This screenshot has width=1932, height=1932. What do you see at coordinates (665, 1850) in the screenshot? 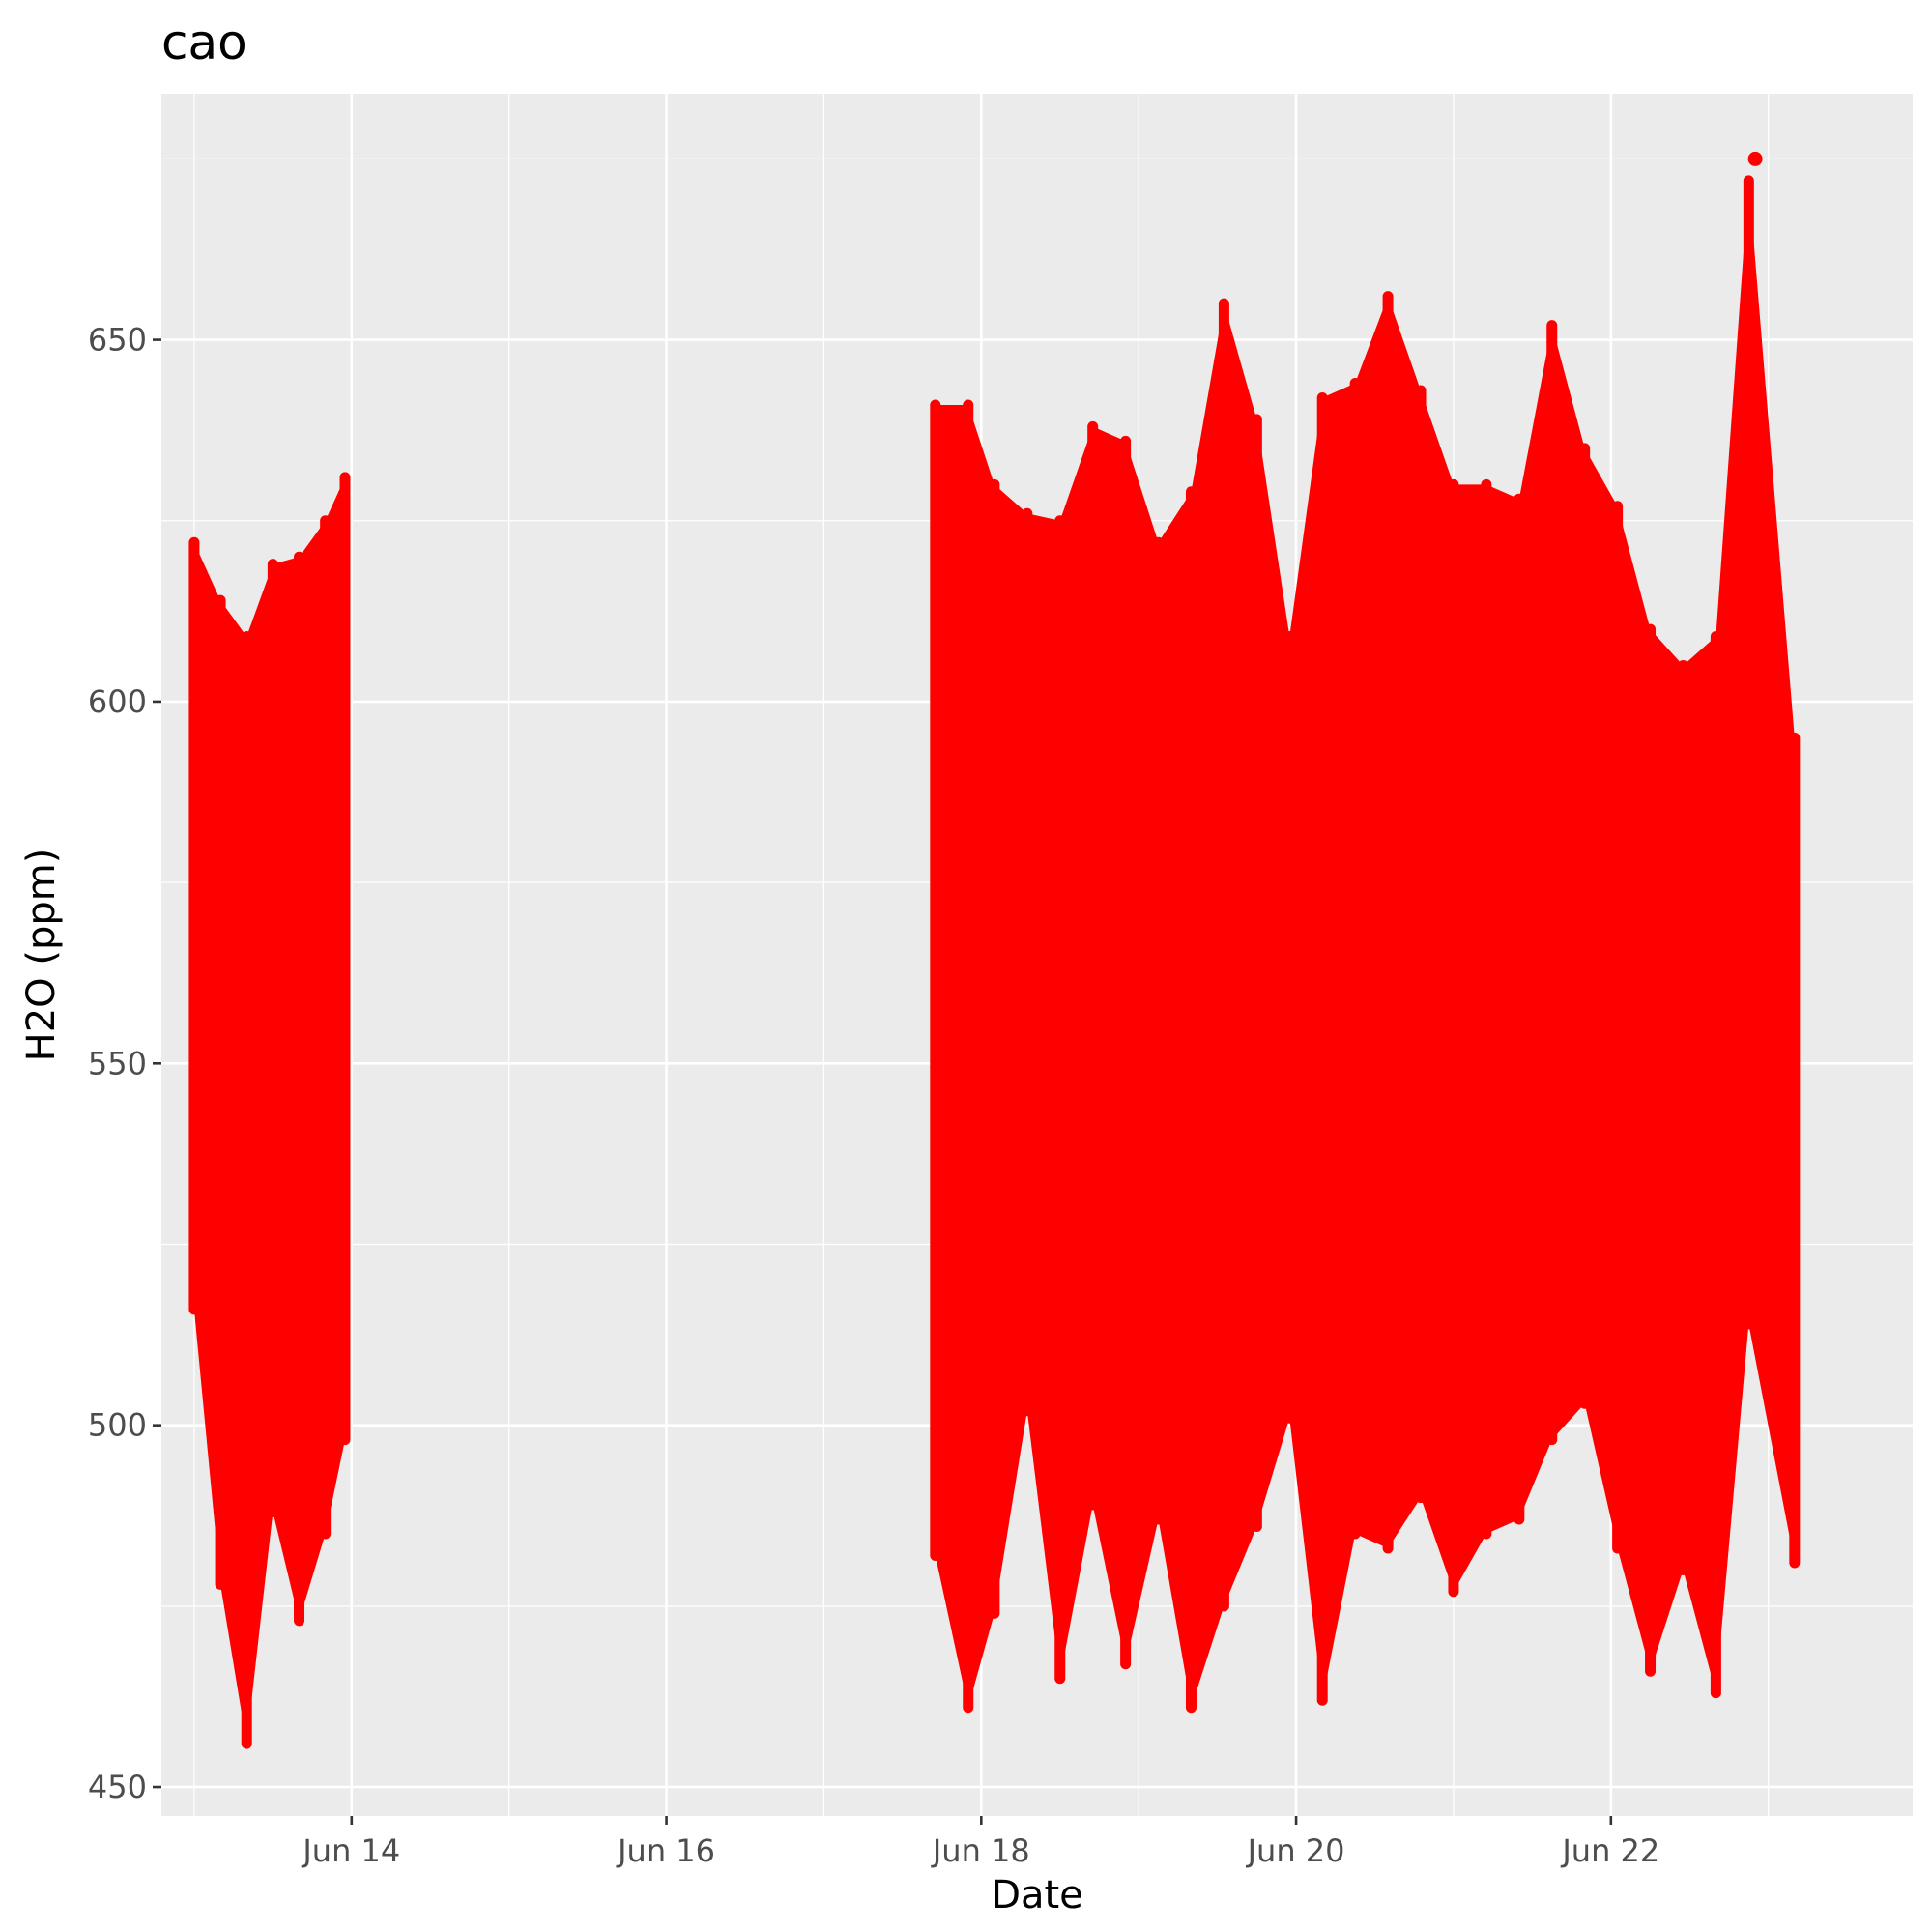
I see `x-tick-label: Jun 16` at bounding box center [665, 1850].